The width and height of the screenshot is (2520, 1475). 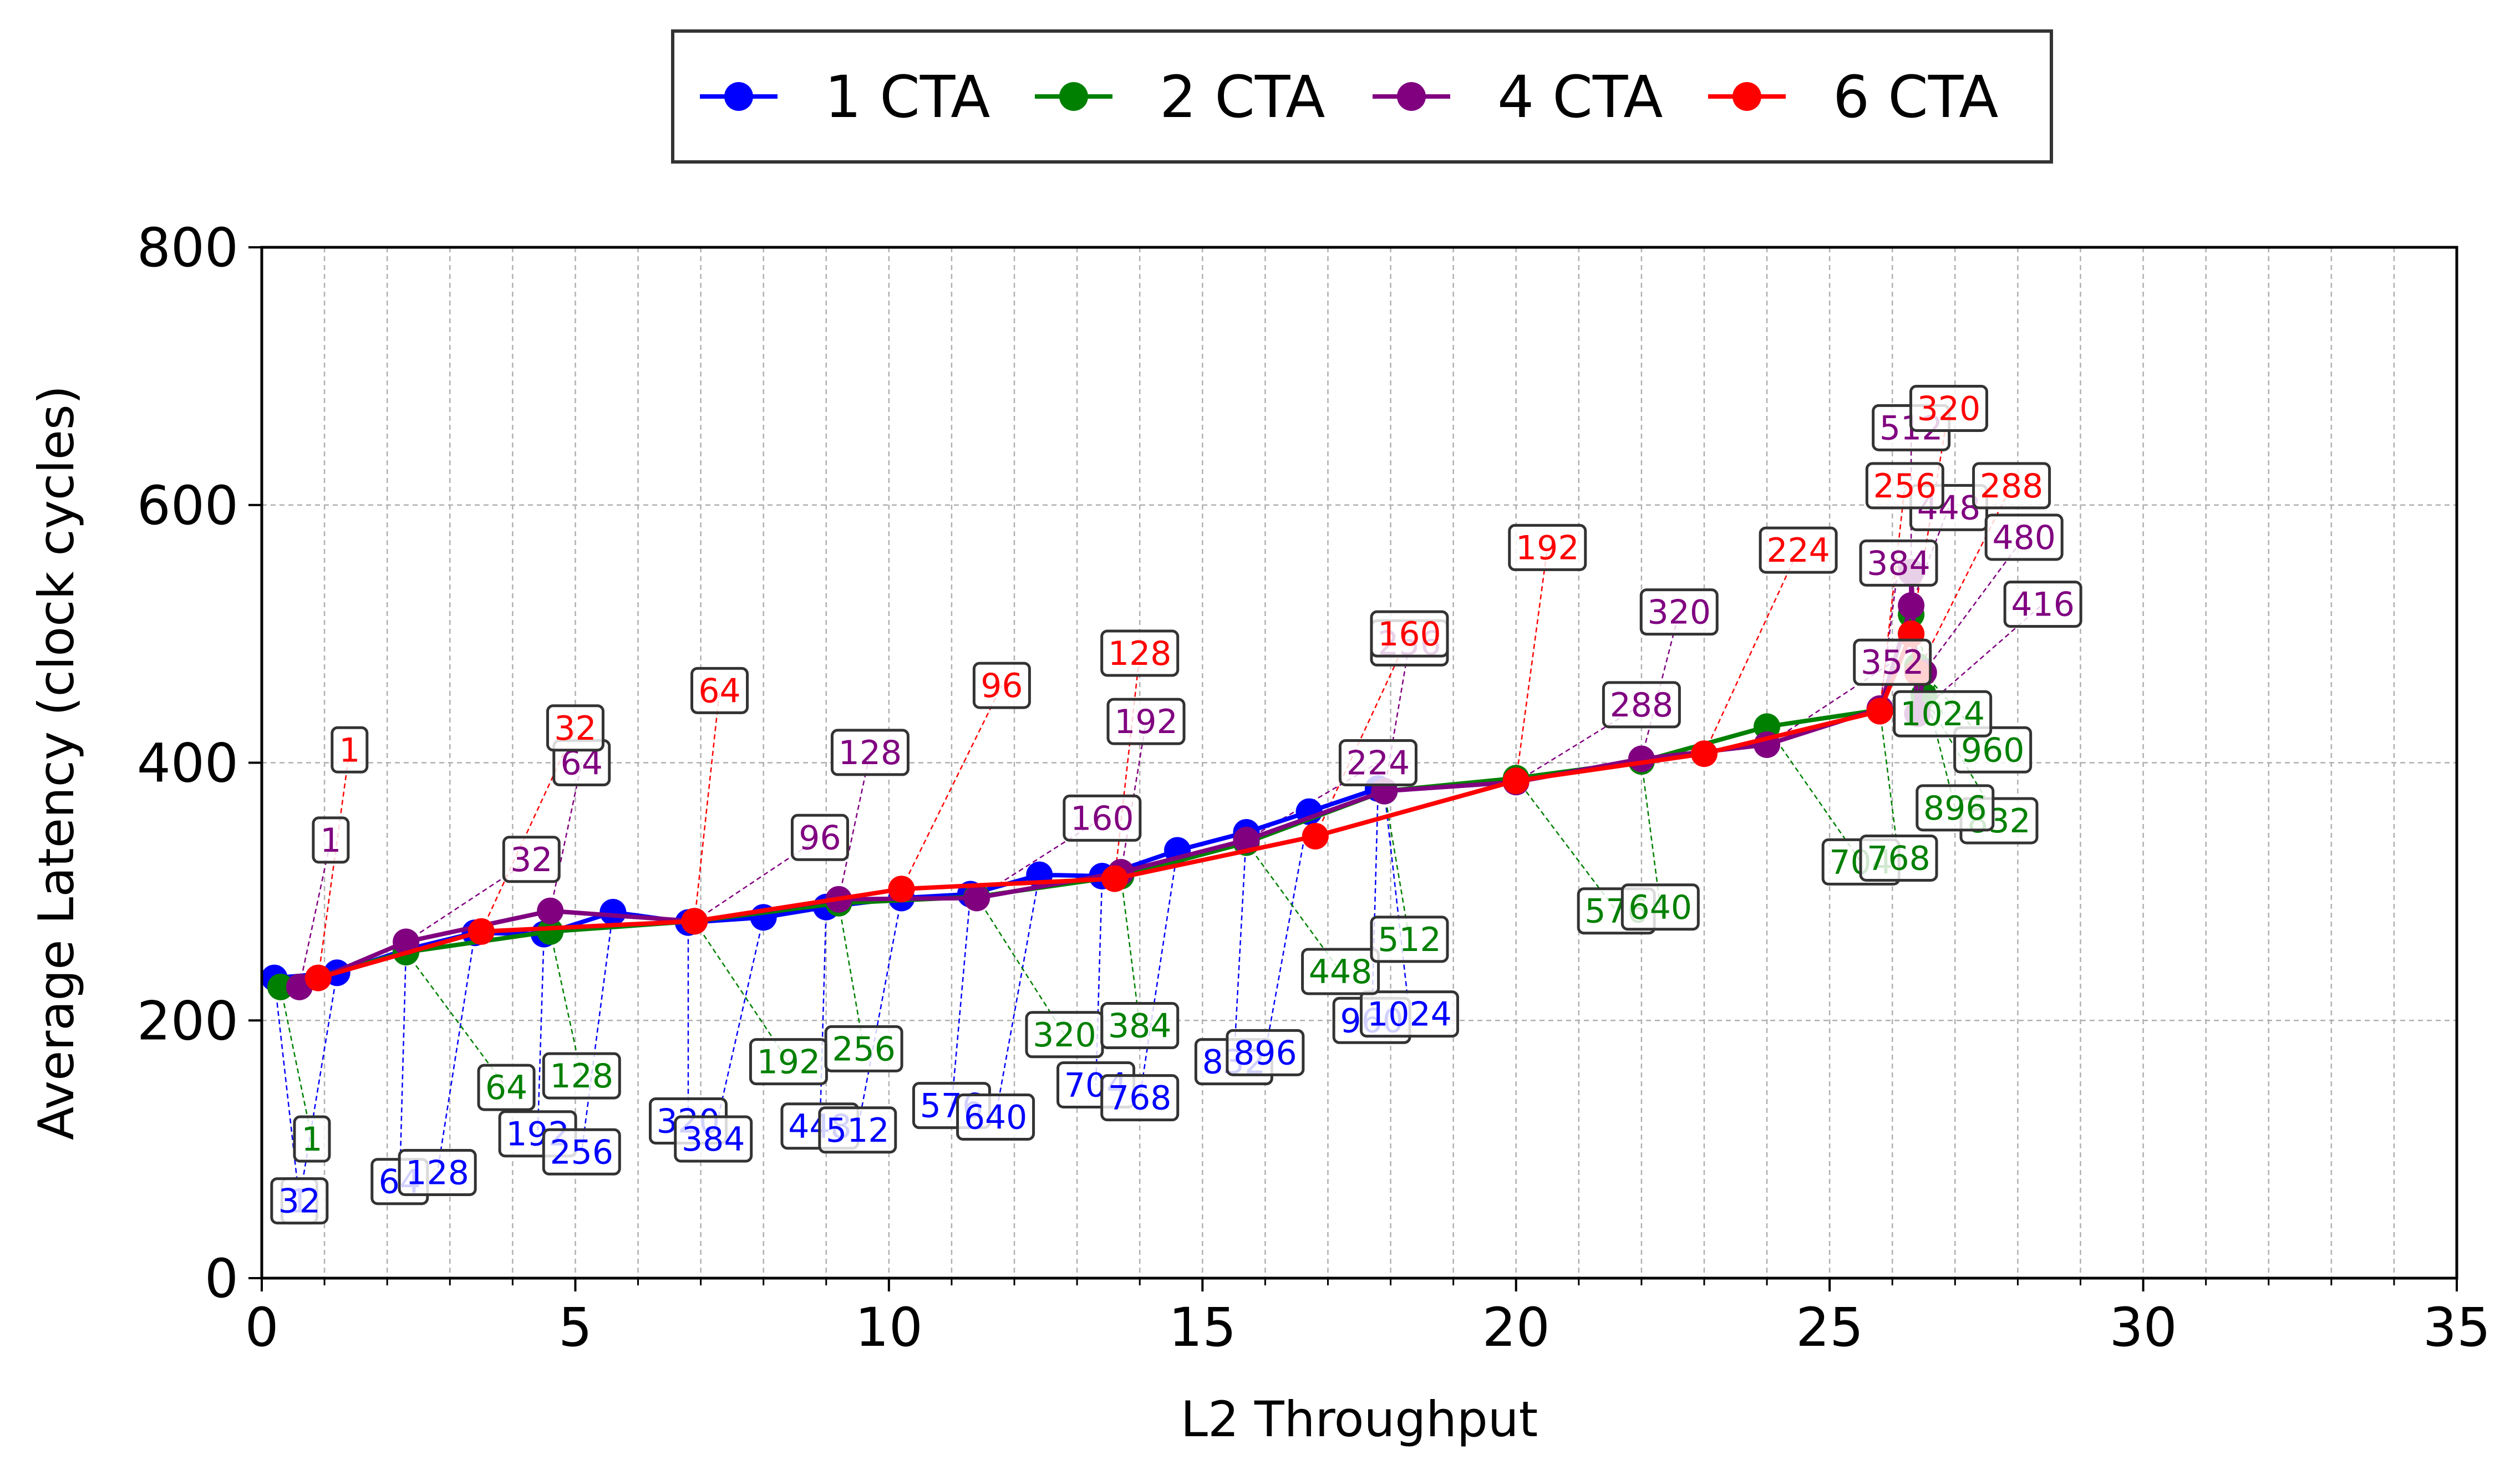 What do you see at coordinates (1359, 1420) in the screenshot?
I see `x-axis-title: L2 Throughput` at bounding box center [1359, 1420].